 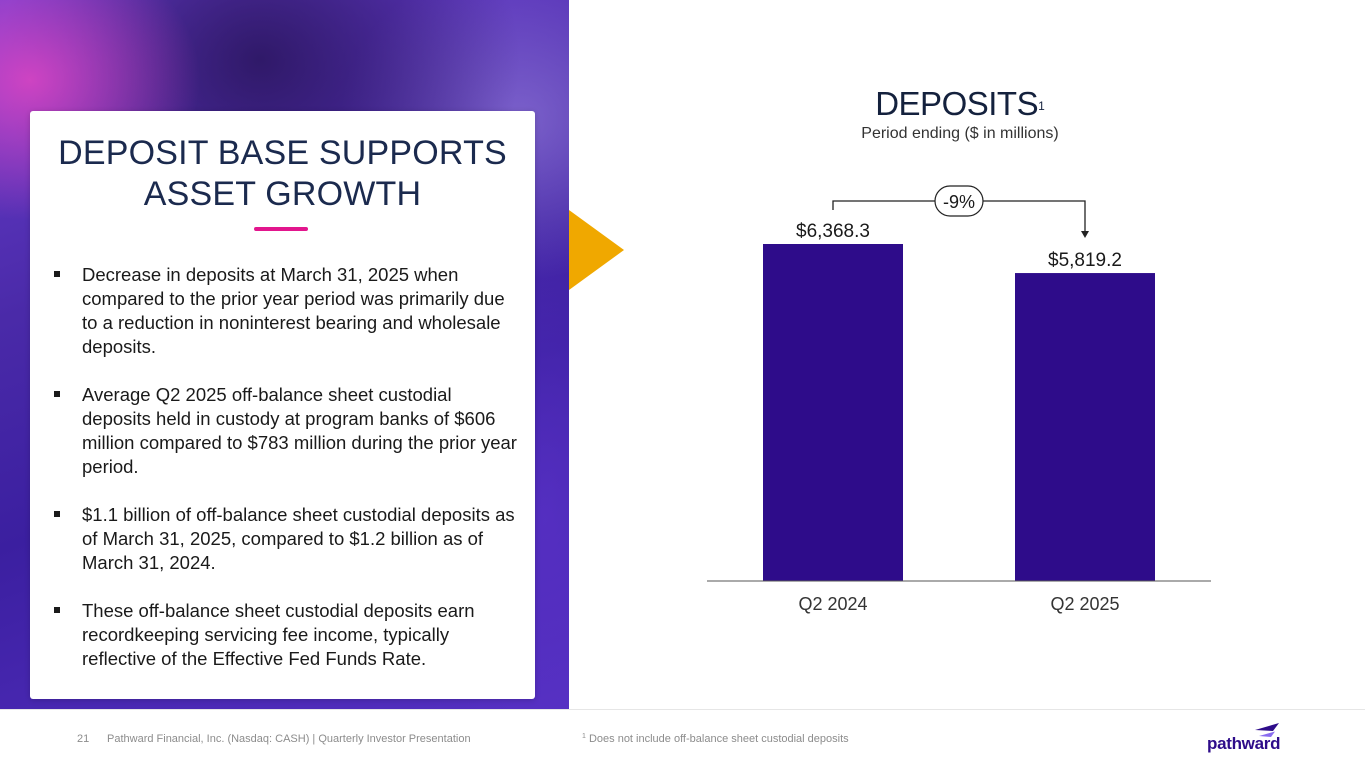 I want to click on x-tick-label: Q2 2025, so click(x=1084, y=604).